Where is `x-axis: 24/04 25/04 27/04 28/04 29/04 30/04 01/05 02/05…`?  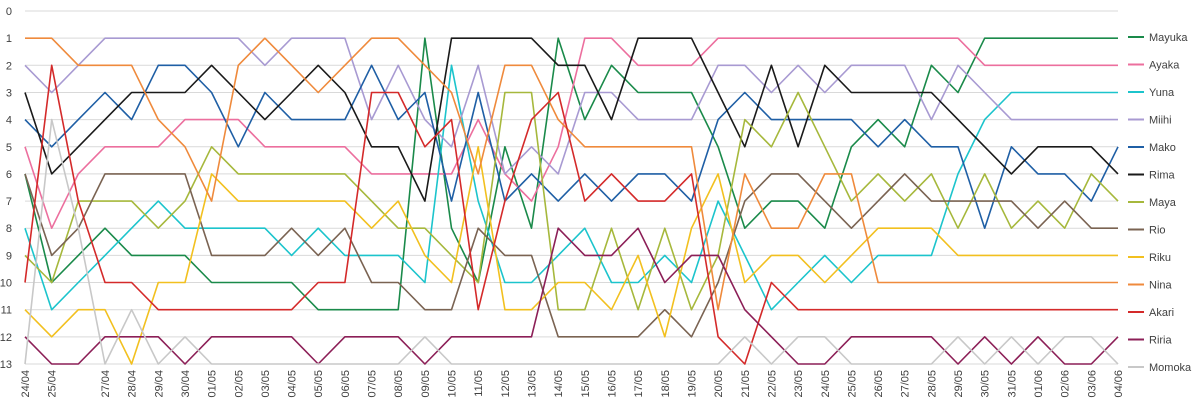 x-axis: 24/04 25/04 27/04 28/04 29/04 30/04 01/05 02/05… is located at coordinates (572, 384).